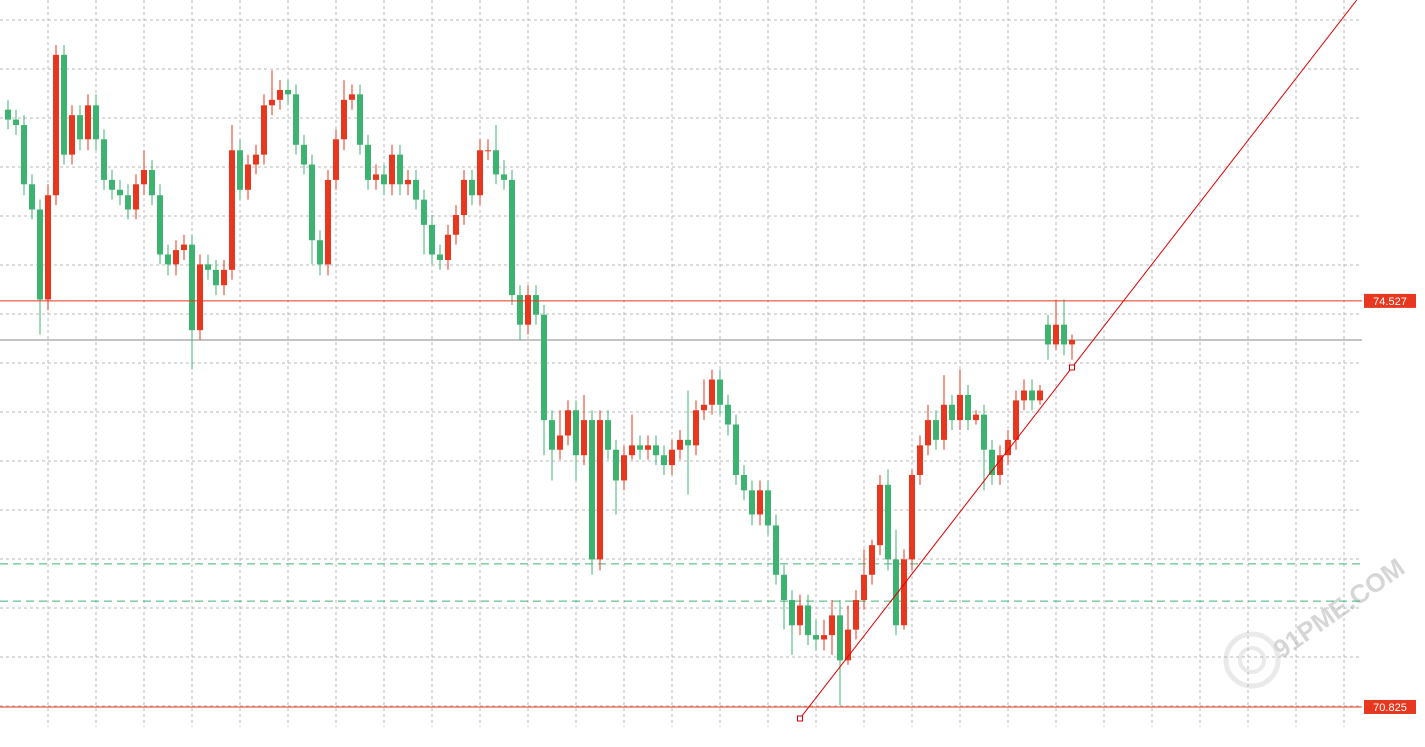  I want to click on trendline-ray, so click(1214, 184).